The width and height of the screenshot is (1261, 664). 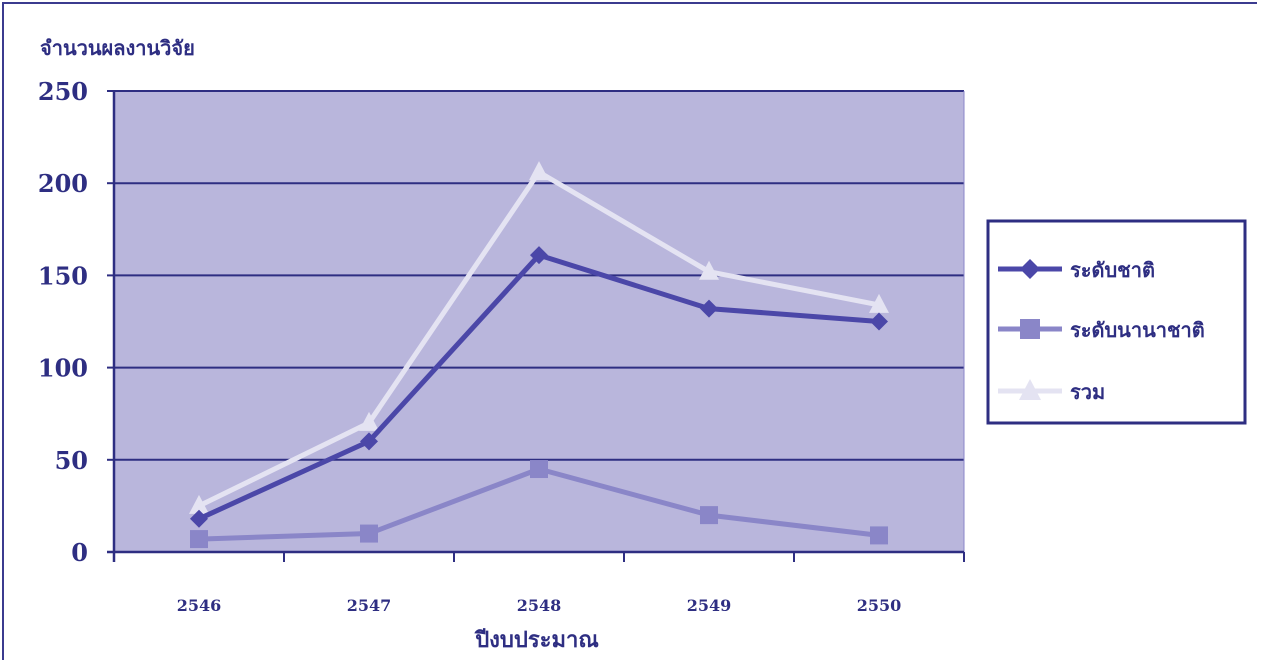 What do you see at coordinates (199, 605) in the screenshot?
I see `x-tick-label: 2546` at bounding box center [199, 605].